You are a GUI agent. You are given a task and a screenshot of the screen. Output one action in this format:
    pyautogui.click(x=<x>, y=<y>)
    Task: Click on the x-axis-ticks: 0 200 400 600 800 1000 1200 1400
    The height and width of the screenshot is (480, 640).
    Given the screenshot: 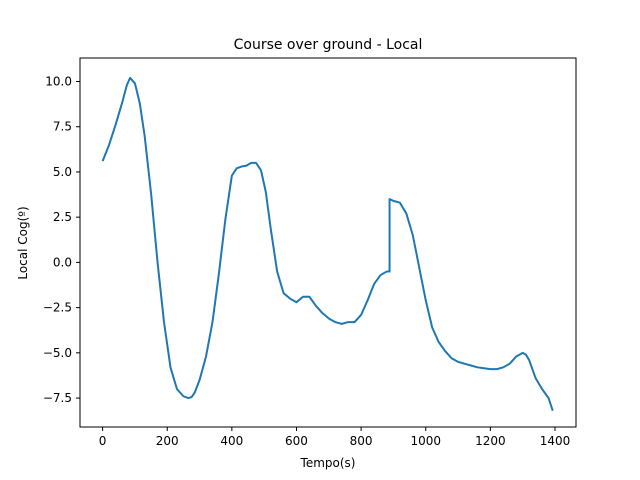 What is the action you would take?
    pyautogui.click(x=334, y=437)
    